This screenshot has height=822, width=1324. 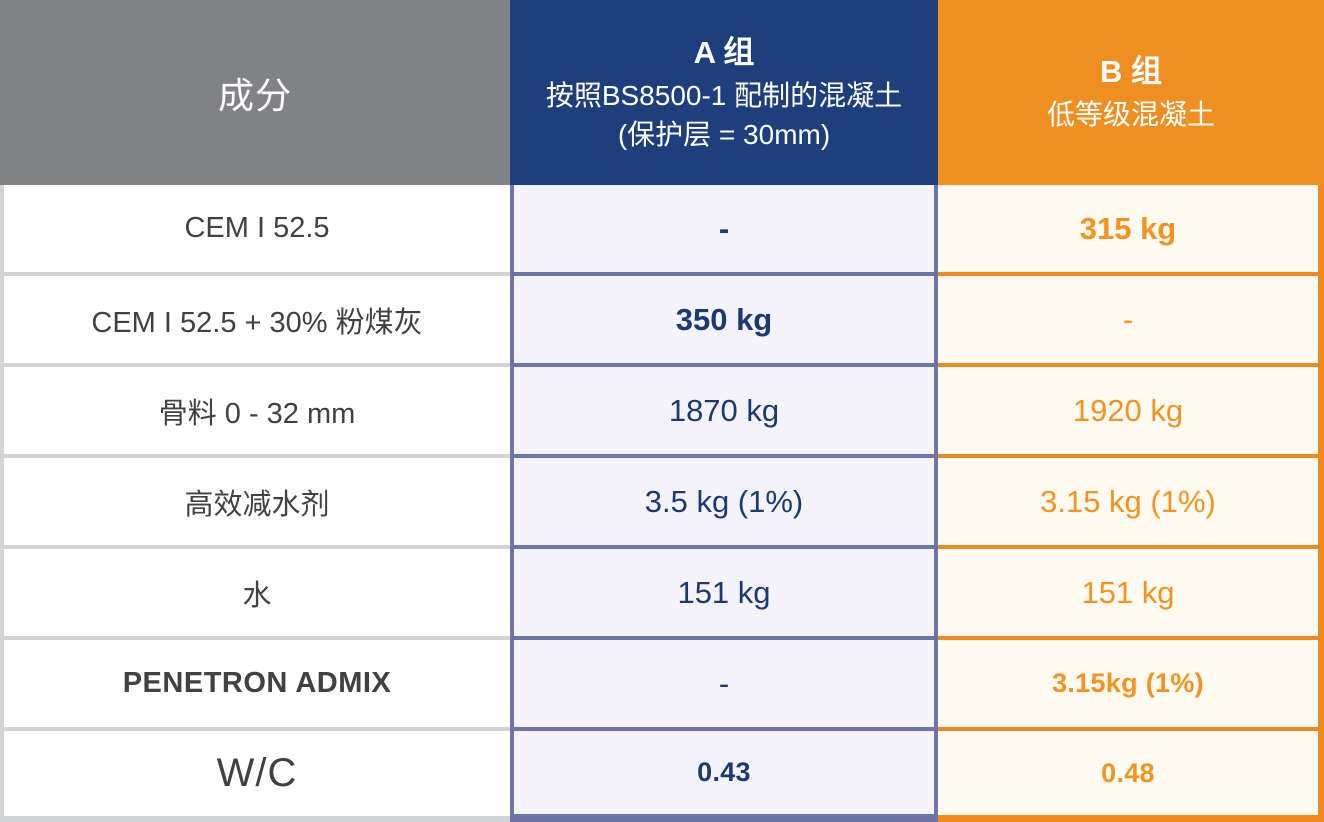 What do you see at coordinates (1131, 321) in the screenshot?
I see `group-b-value: -` at bounding box center [1131, 321].